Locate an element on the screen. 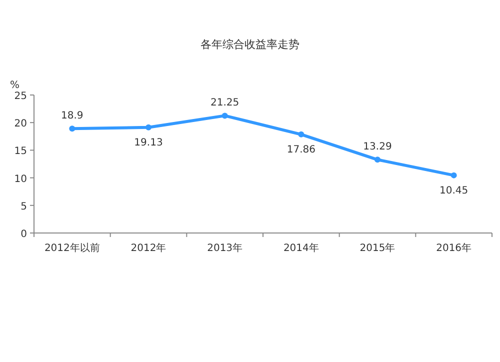  data-label: 13.29 is located at coordinates (377, 147).